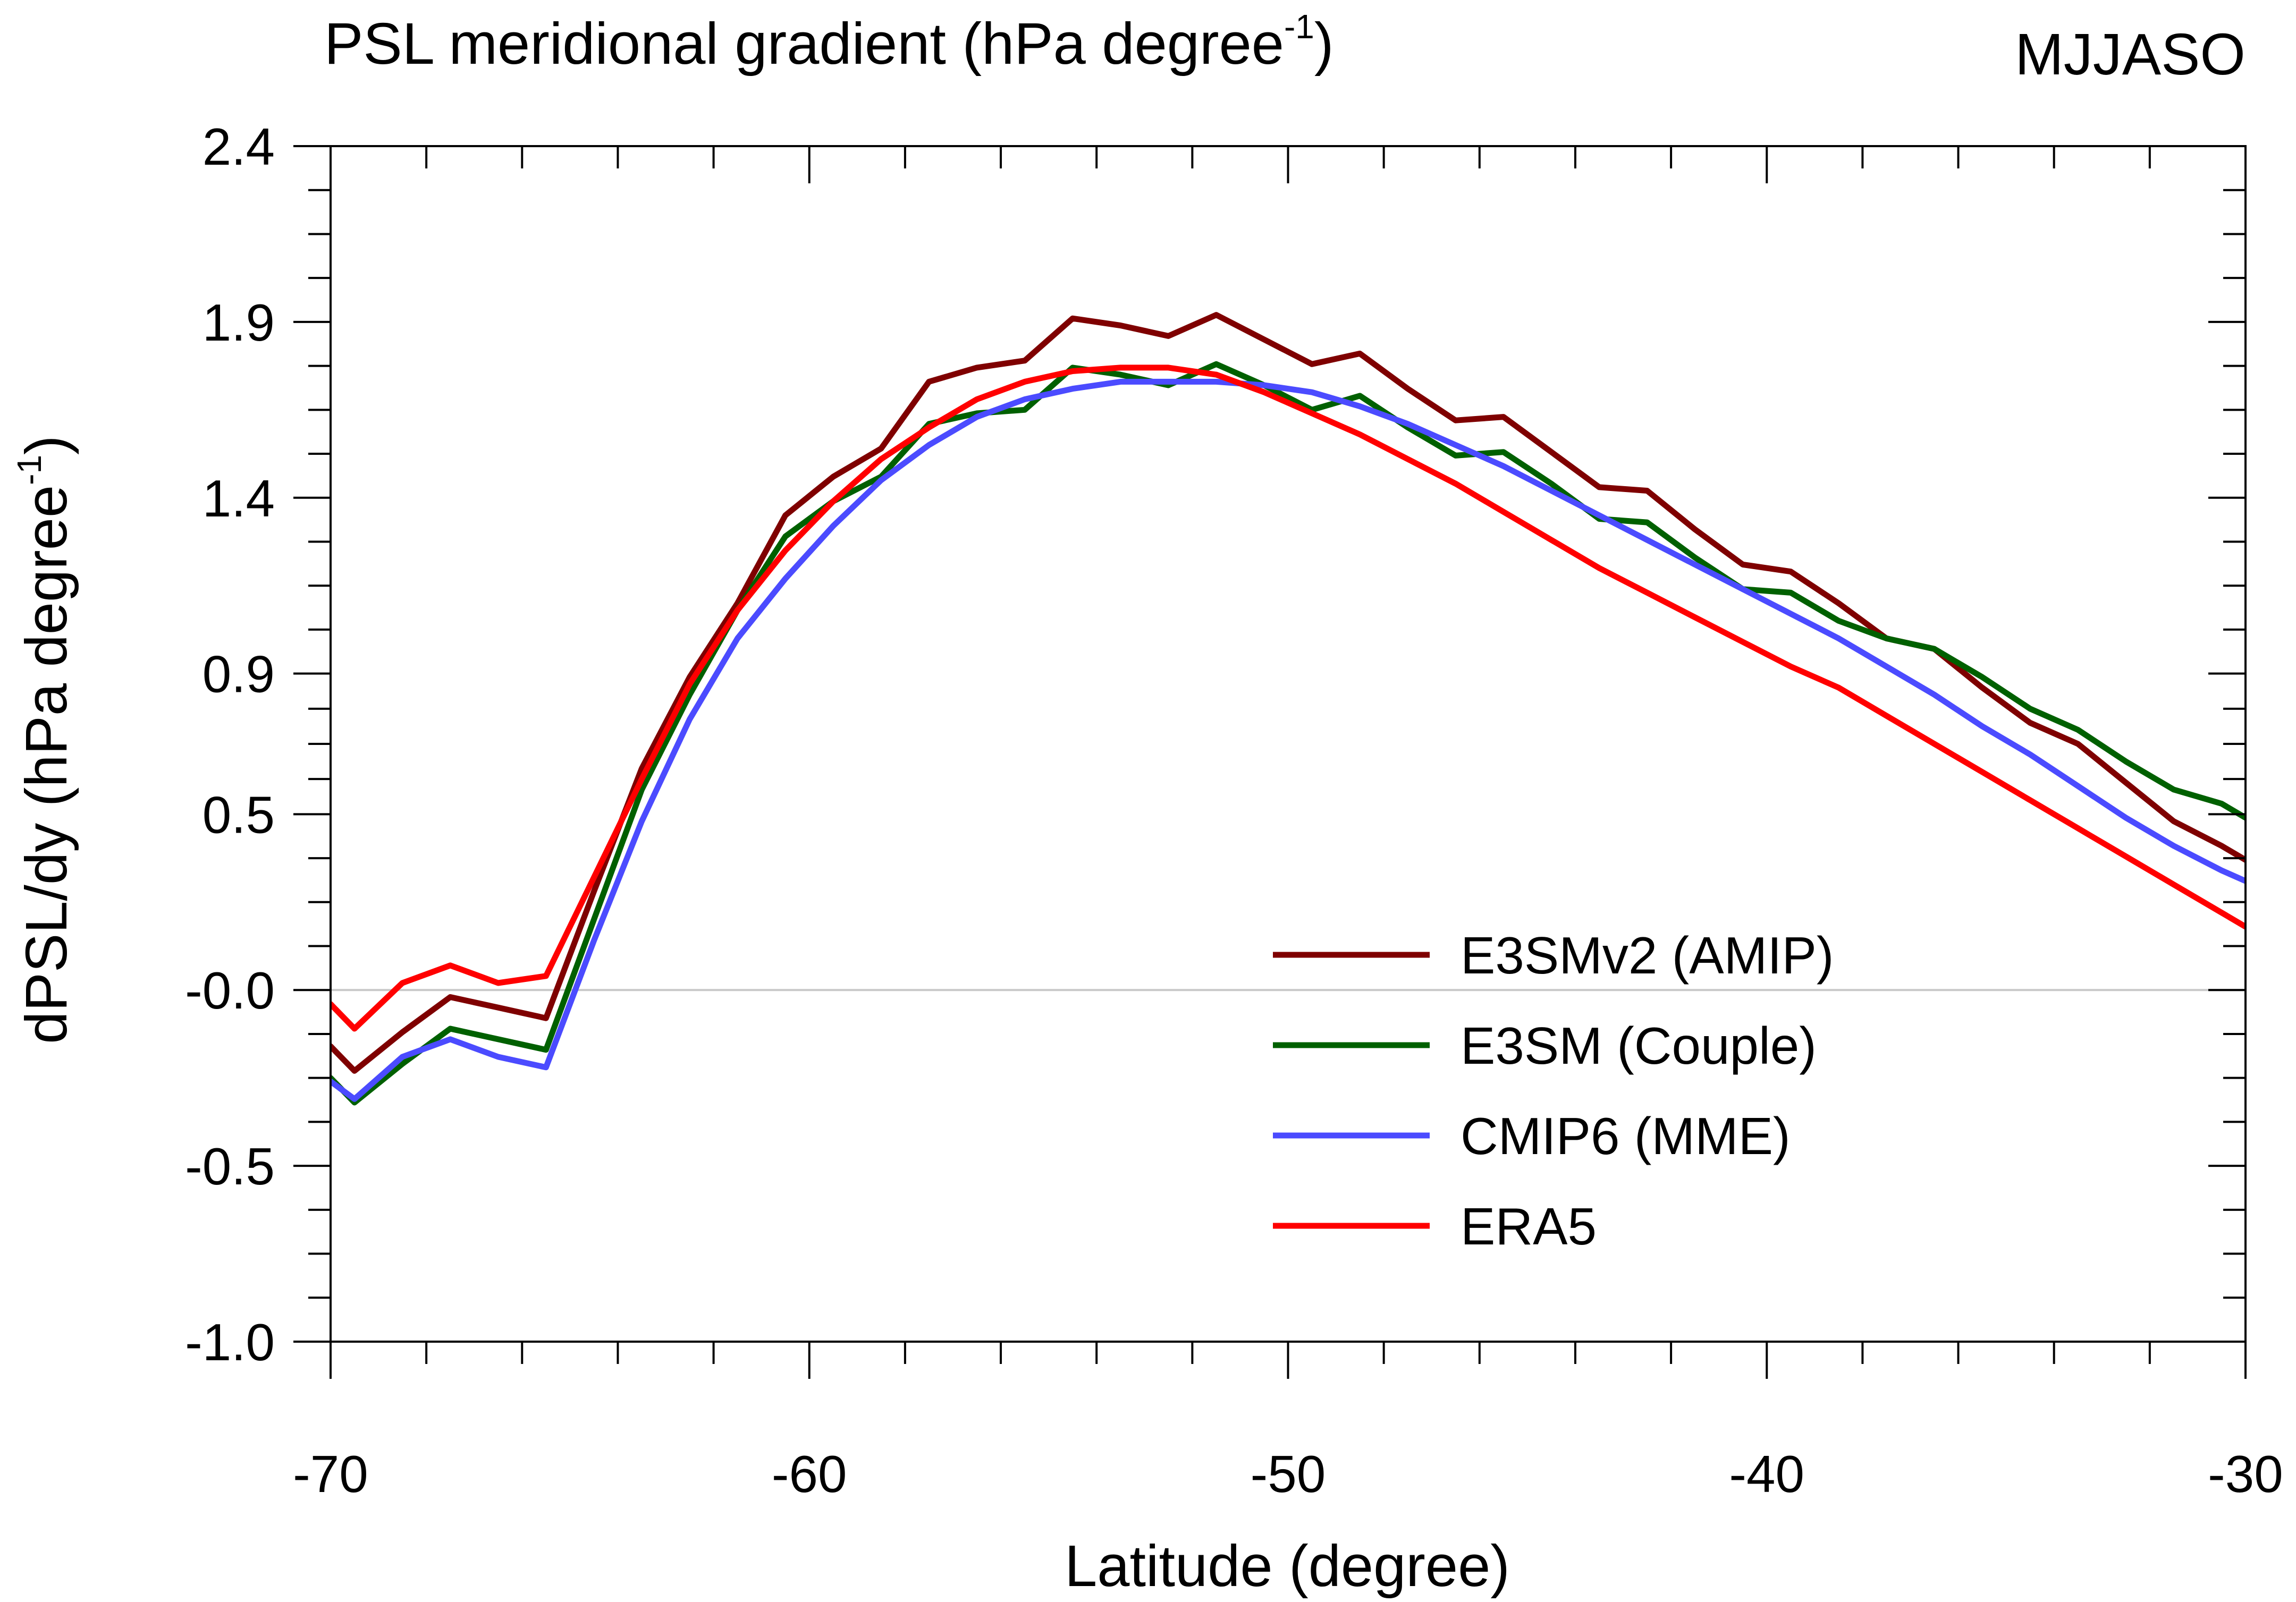  Describe the element at coordinates (238, 146) in the screenshot. I see `y-tick-label: 2.4` at that location.